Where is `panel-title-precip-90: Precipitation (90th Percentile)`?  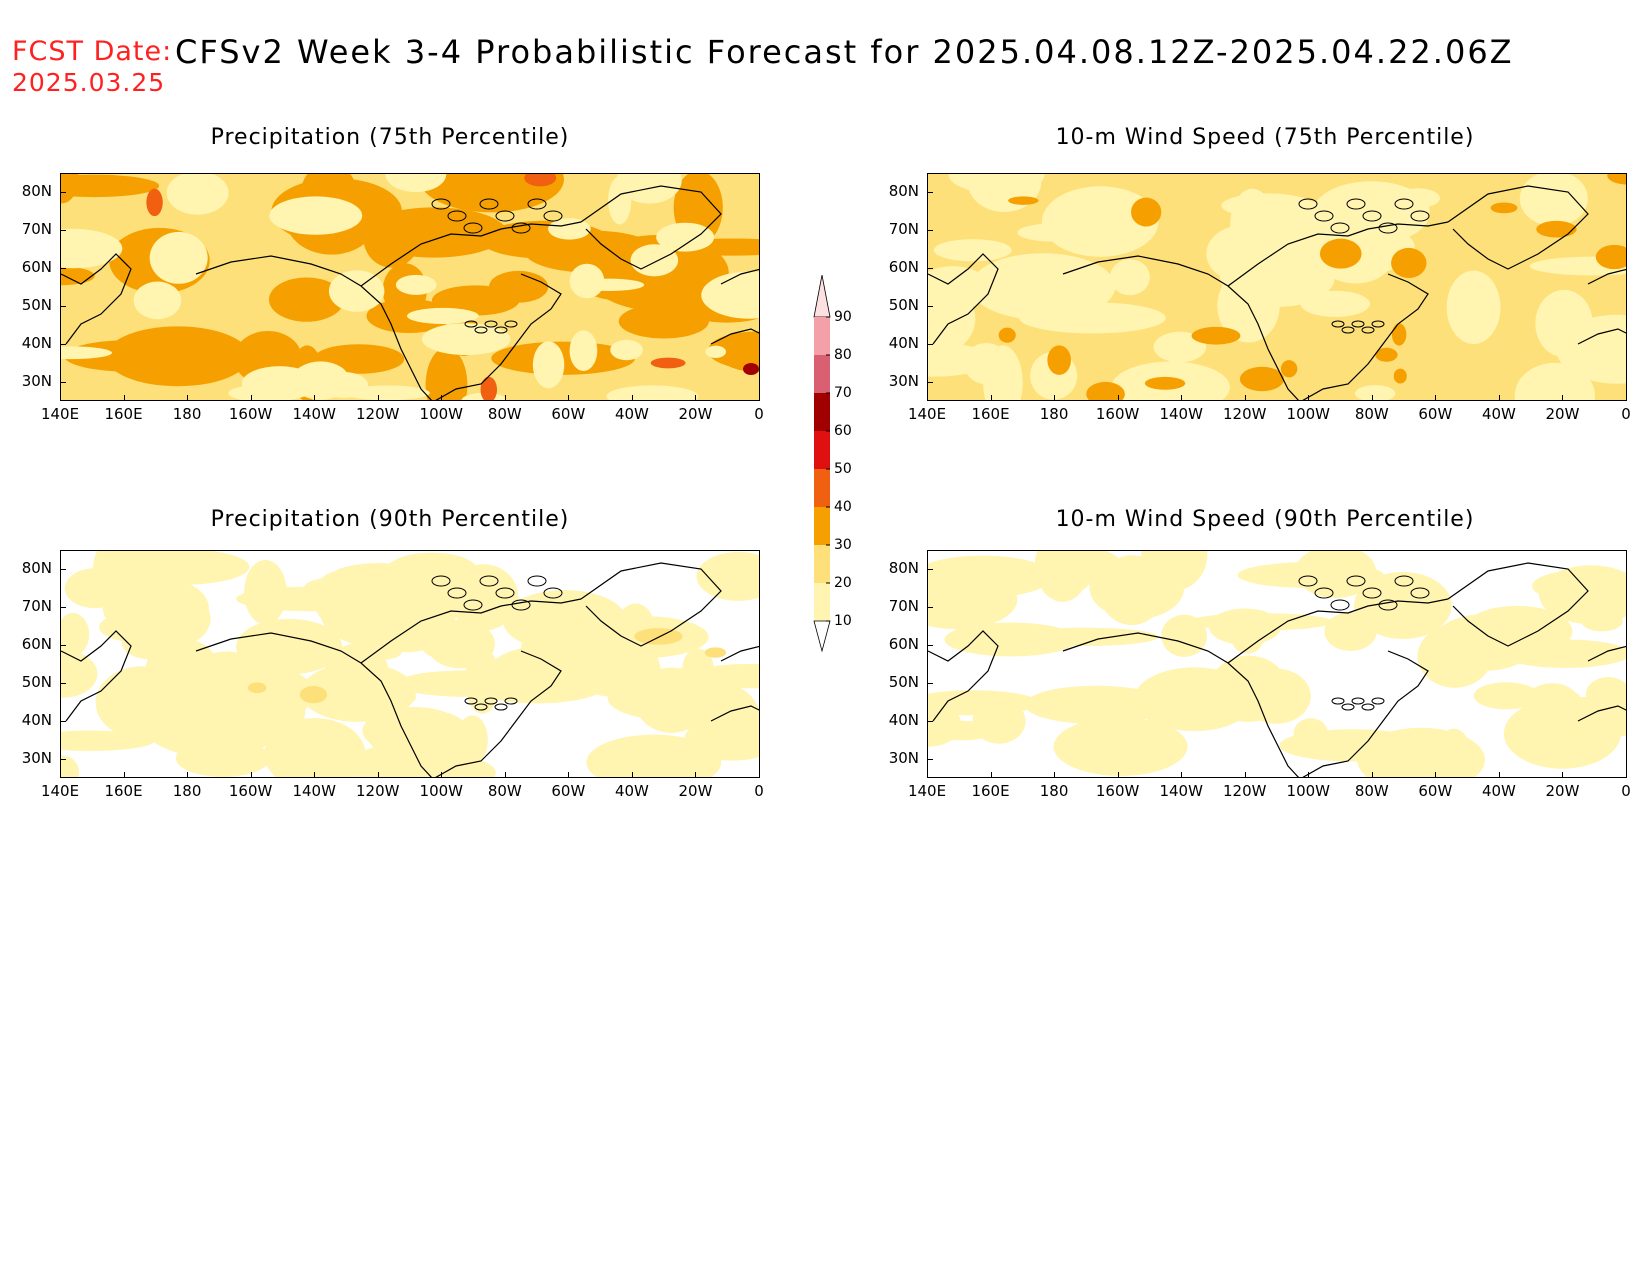
panel-title-precip-90: Precipitation (90th Percentile) is located at coordinates (390, 519).